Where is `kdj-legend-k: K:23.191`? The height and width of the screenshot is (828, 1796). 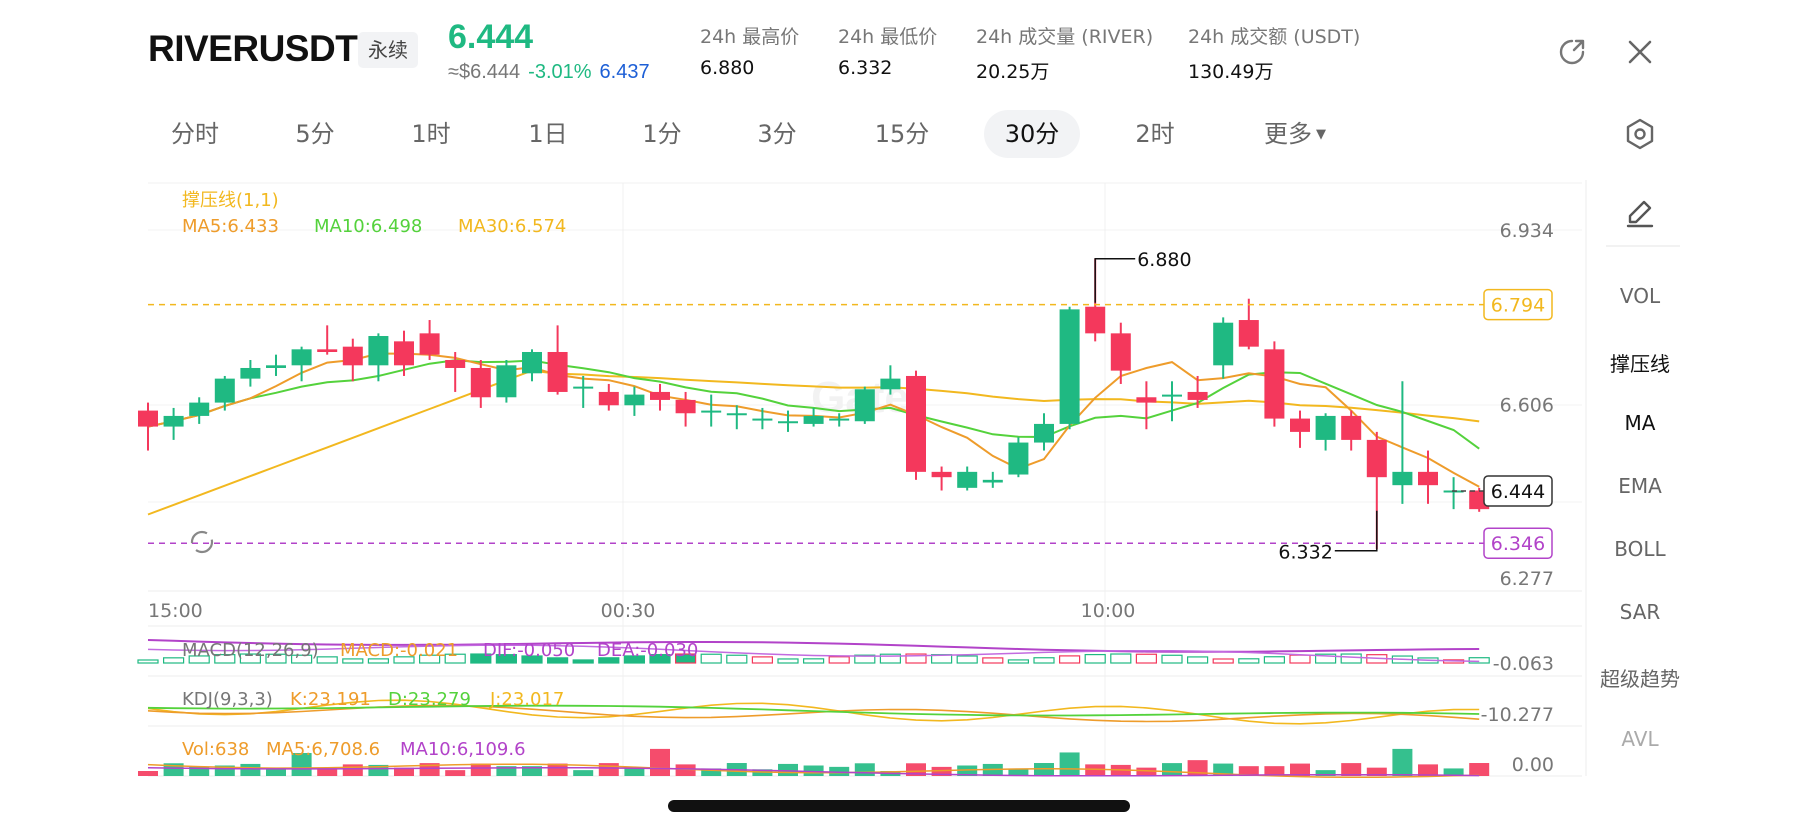
kdj-legend-k: K:23.191 is located at coordinates (330, 699).